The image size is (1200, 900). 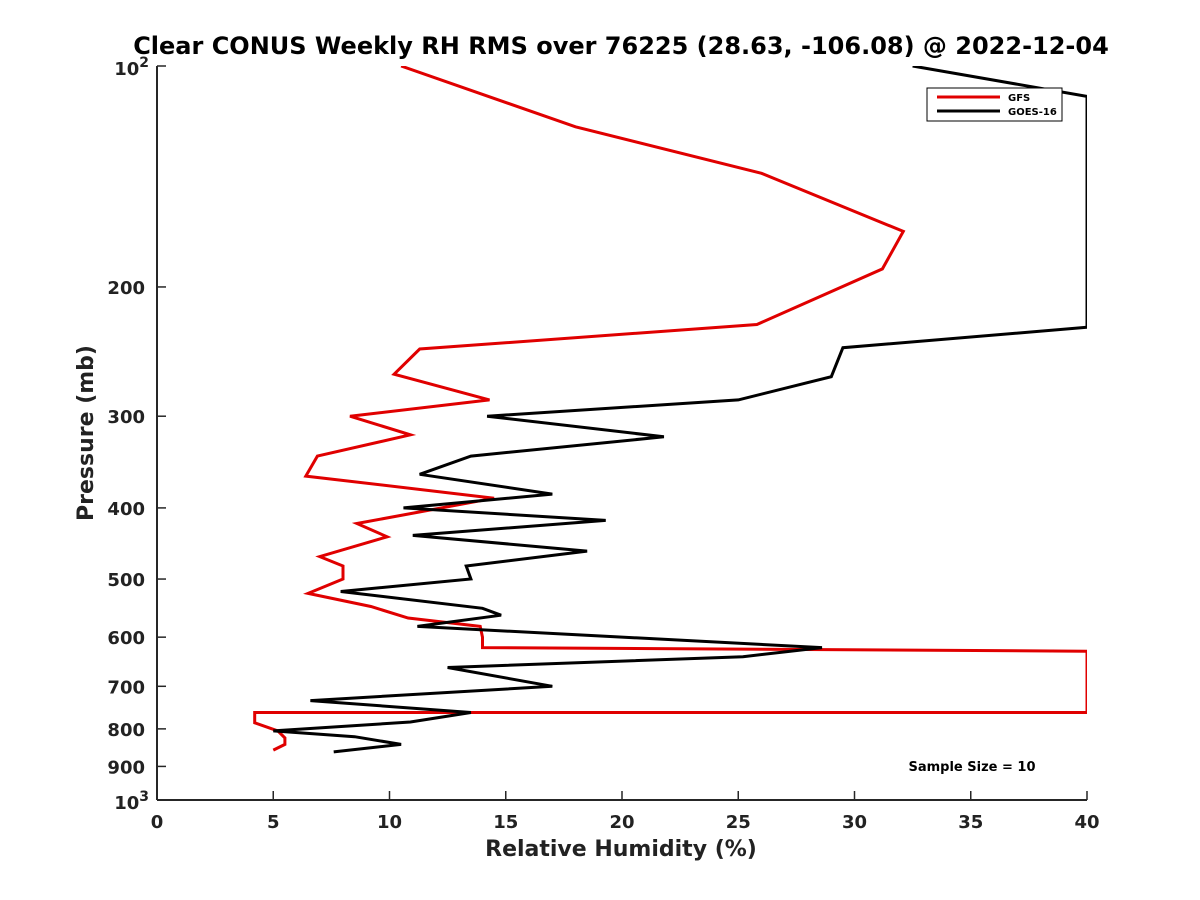 What do you see at coordinates (126, 417) in the screenshot?
I see `y-tick-label: 300` at bounding box center [126, 417].